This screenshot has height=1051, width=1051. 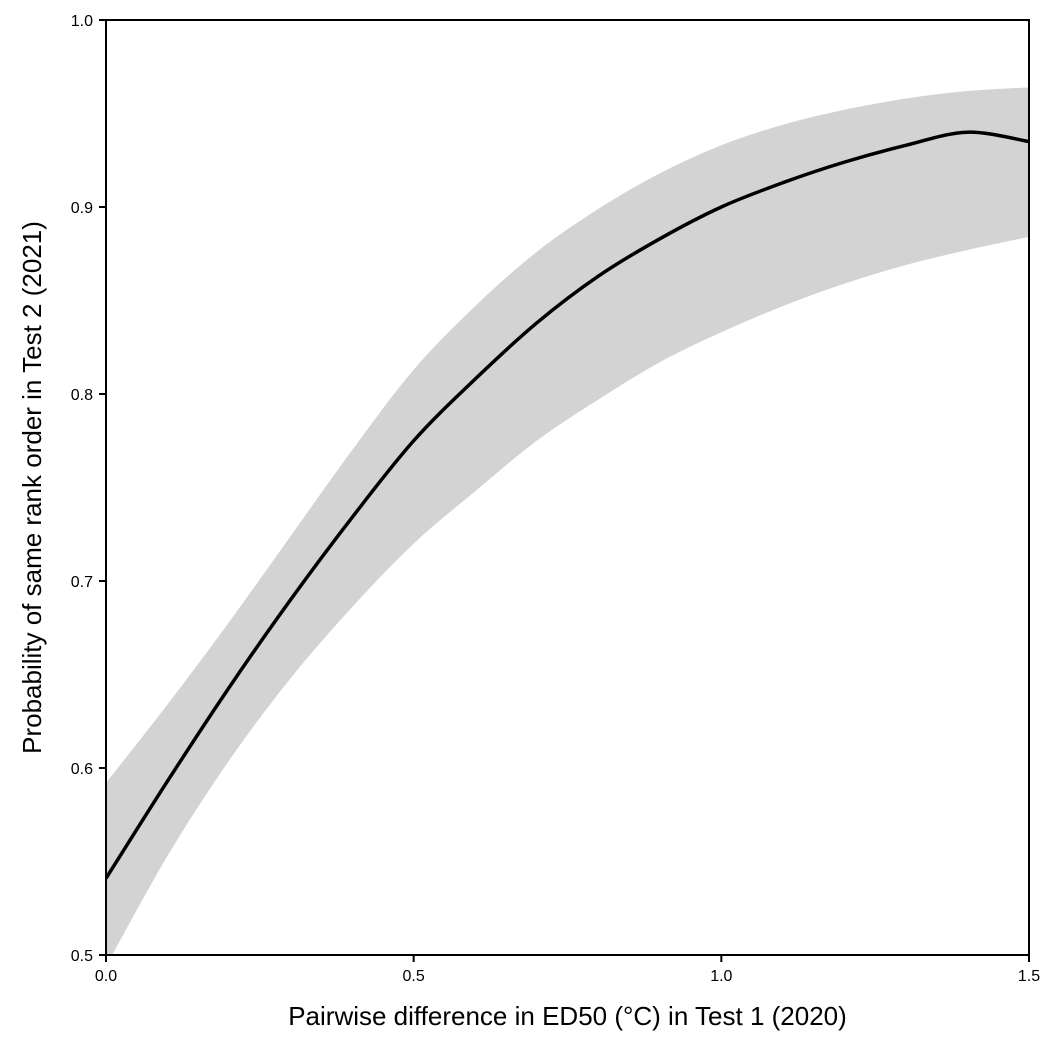 I want to click on y-tick-label: 0.9, so click(x=82, y=208).